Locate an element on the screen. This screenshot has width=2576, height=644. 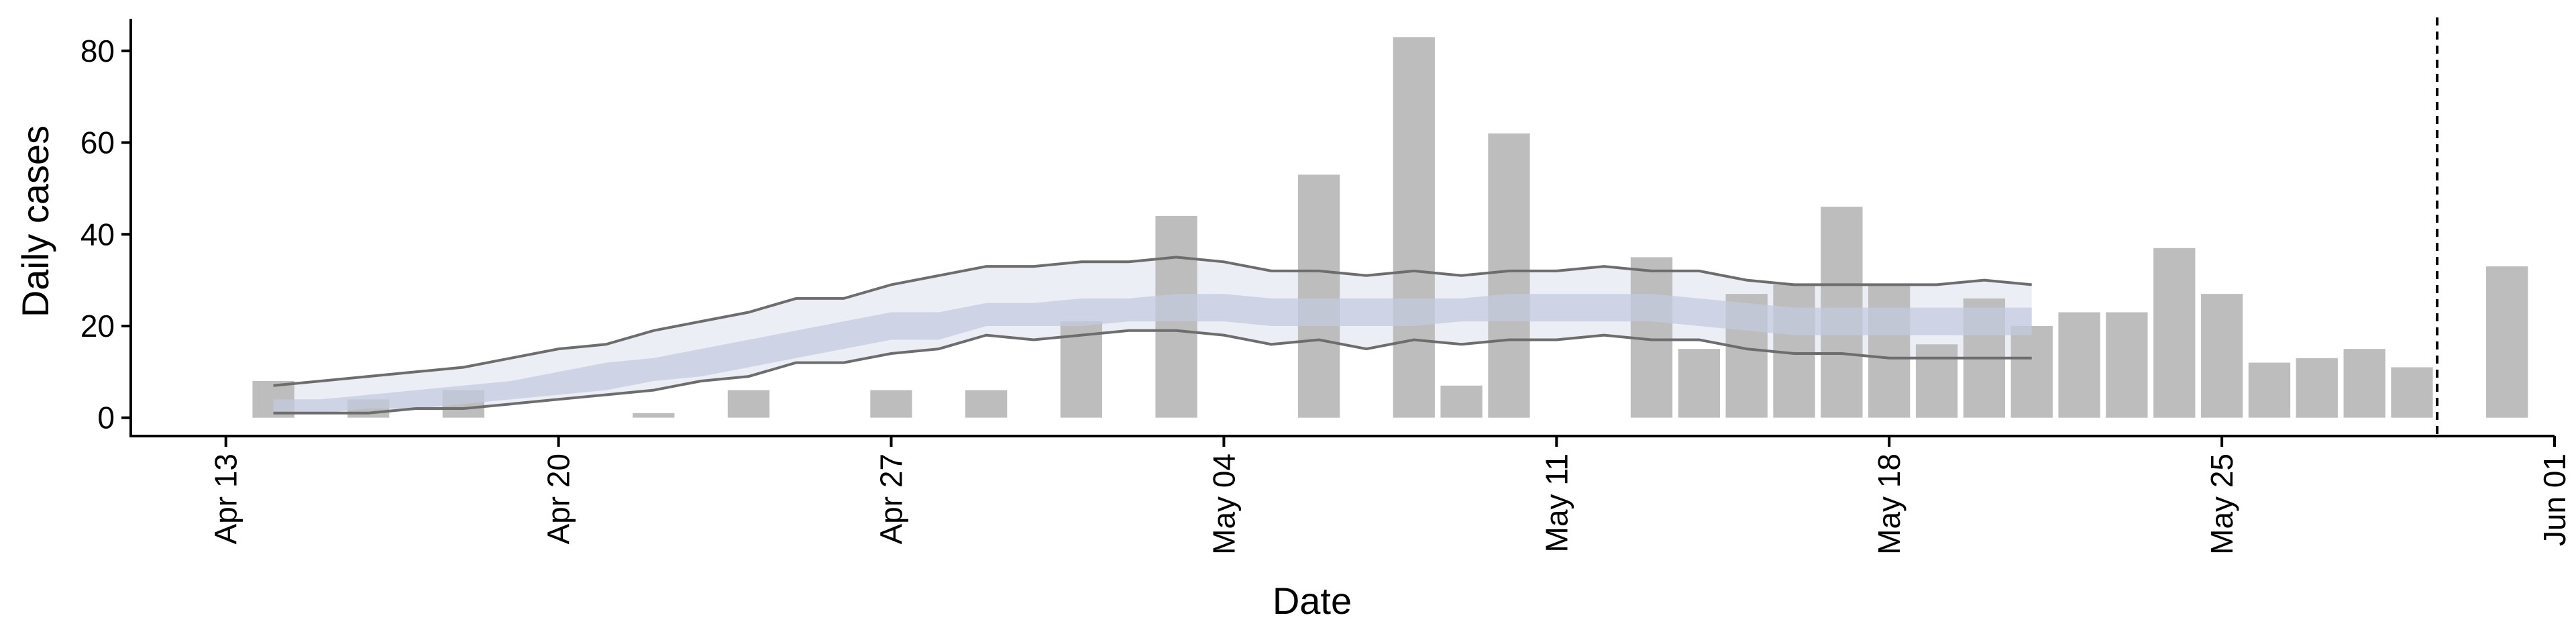
y-axis-label: Daily cases is located at coordinates (35, 221).